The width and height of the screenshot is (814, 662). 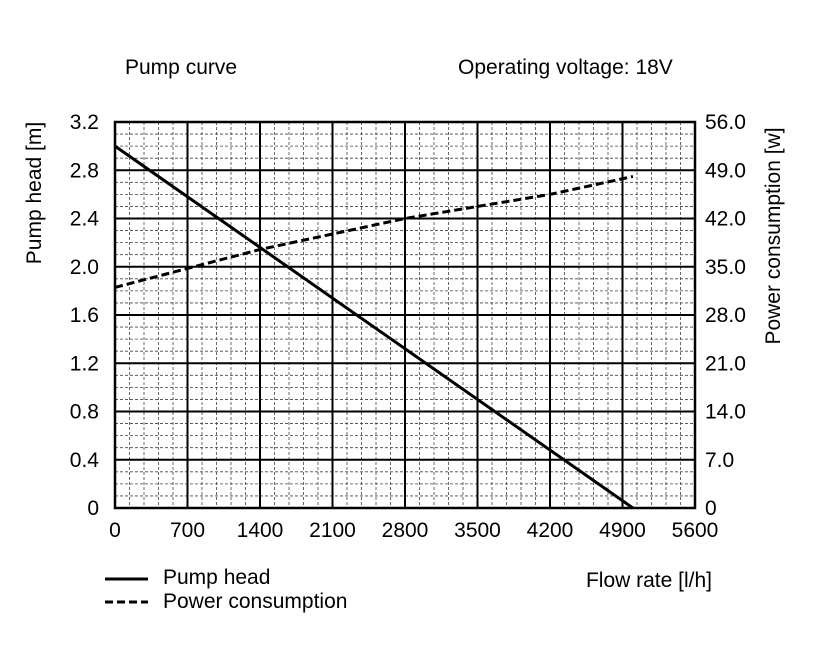 What do you see at coordinates (374, 232) in the screenshot?
I see `series-line-power-consumption` at bounding box center [374, 232].